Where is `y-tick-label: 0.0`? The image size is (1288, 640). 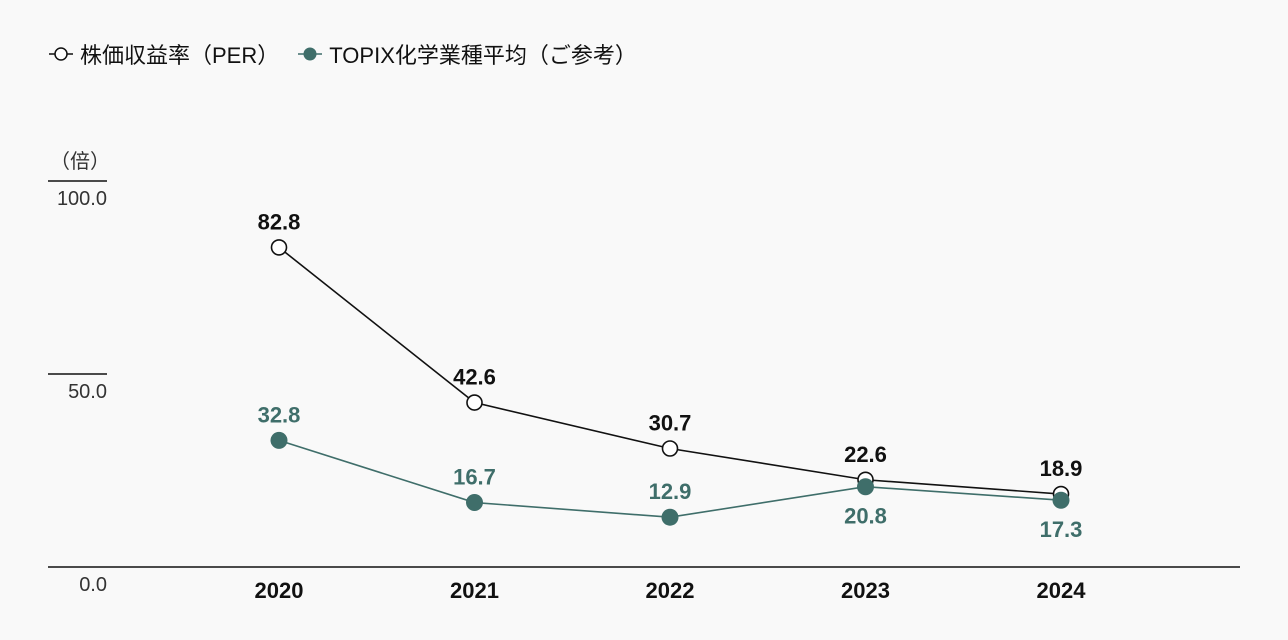 y-tick-label: 0.0 is located at coordinates (93, 585).